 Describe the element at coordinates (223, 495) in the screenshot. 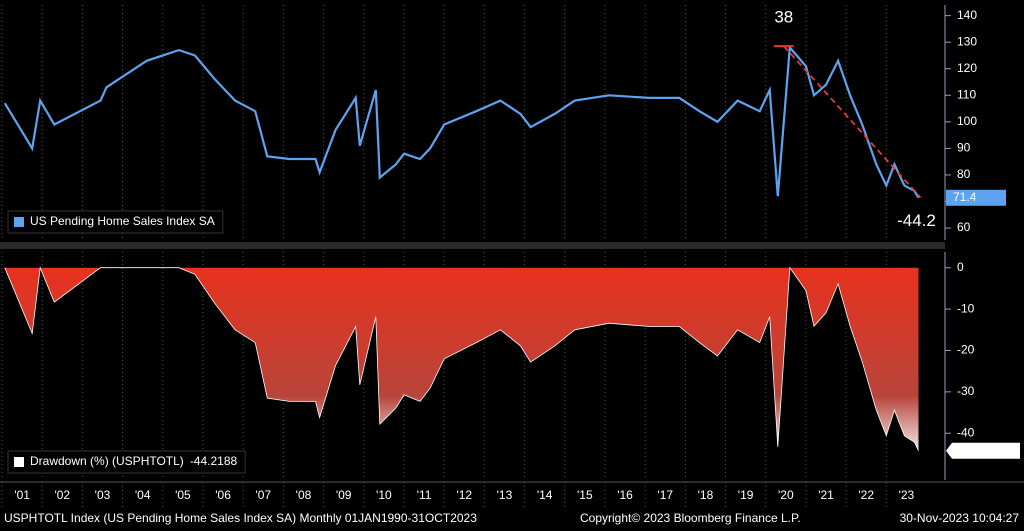

I see `x-tick-label: '06` at that location.